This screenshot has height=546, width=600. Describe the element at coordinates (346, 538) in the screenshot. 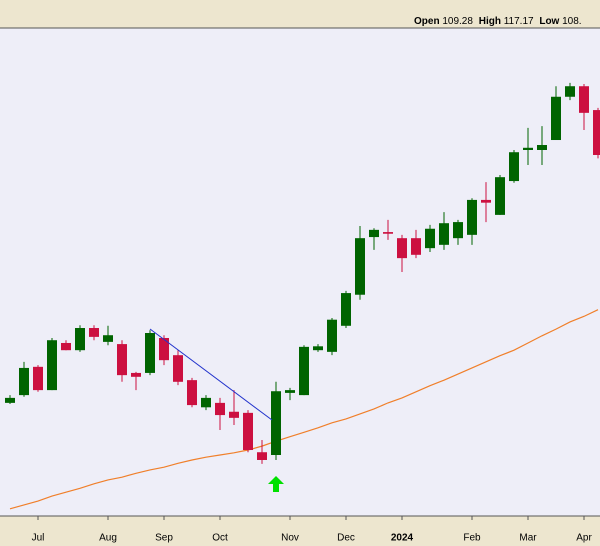

I see `x-tick-label: Dec` at that location.